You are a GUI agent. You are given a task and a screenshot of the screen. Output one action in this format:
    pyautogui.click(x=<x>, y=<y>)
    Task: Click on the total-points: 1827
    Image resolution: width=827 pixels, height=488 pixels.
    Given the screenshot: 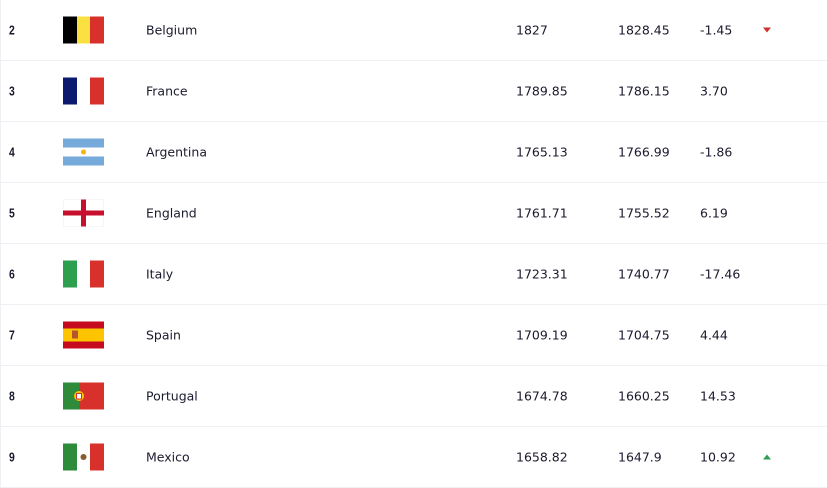 What is the action you would take?
    pyautogui.click(x=532, y=30)
    